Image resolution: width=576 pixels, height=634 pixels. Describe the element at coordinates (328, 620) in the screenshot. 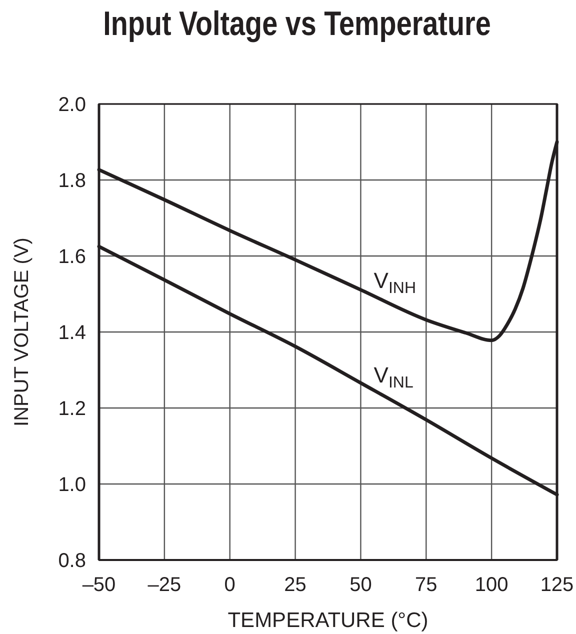

I see `x-axis-title: TEMPERATURE (°C)` at that location.